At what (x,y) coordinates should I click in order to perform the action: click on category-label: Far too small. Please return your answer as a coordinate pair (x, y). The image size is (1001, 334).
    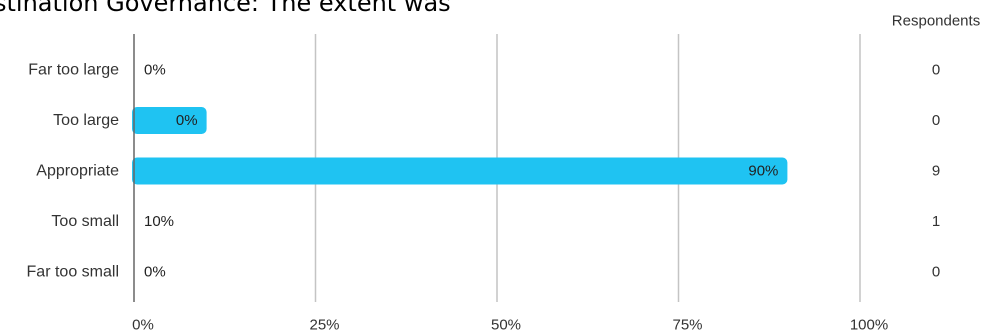
    Looking at the image, I should click on (73, 272).